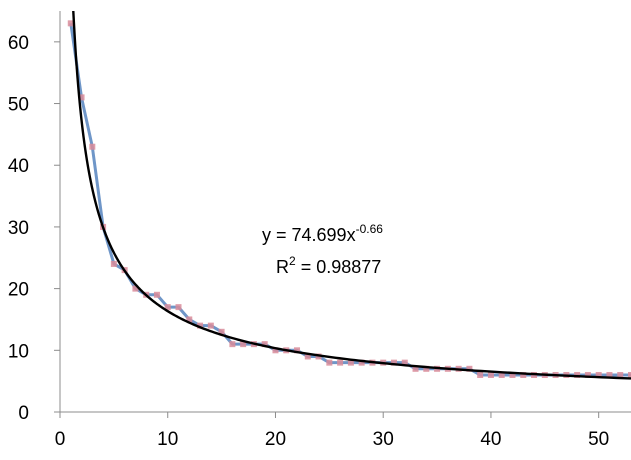 This screenshot has height=460, width=631. I want to click on y-tick-label: 60, so click(18, 43).